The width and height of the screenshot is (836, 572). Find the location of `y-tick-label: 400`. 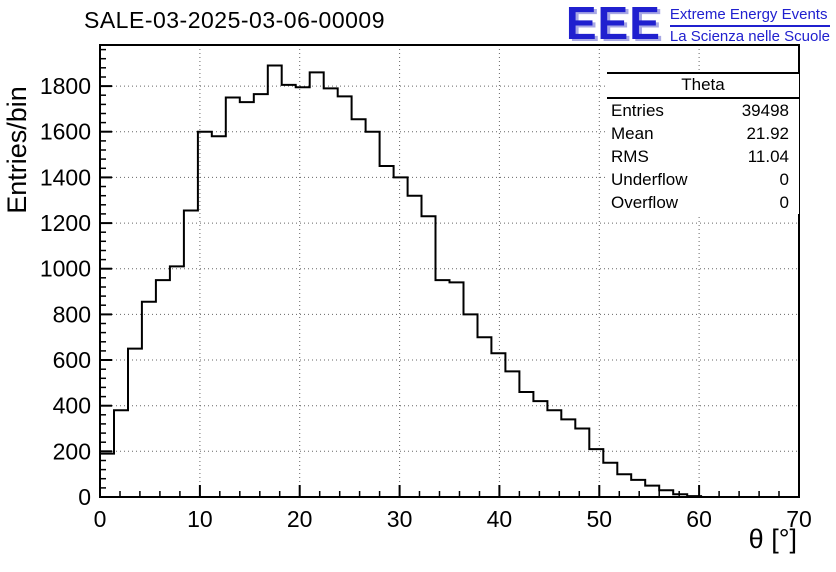

y-tick-label: 400 is located at coordinates (72, 406).